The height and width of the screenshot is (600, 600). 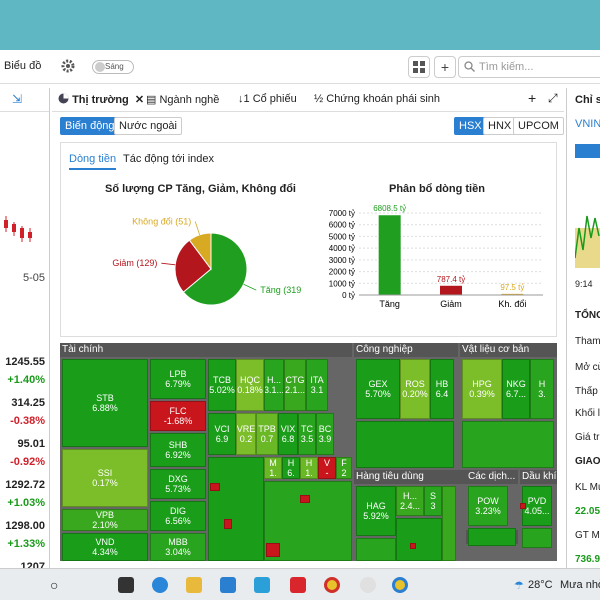 What do you see at coordinates (222, 385) in the screenshot?
I see `treemap-tile: TCB 5.02%` at bounding box center [222, 385].